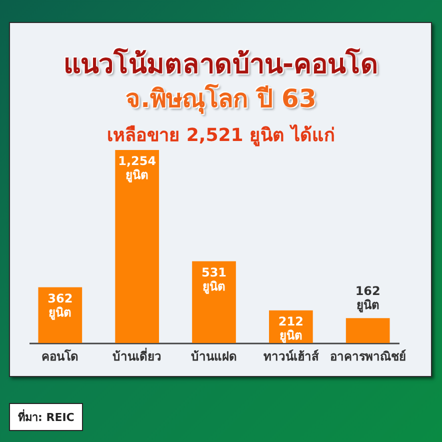 The image size is (442, 442). I want to click on x-tick-label: ทาวน์เฮ้าส์, so click(291, 357).